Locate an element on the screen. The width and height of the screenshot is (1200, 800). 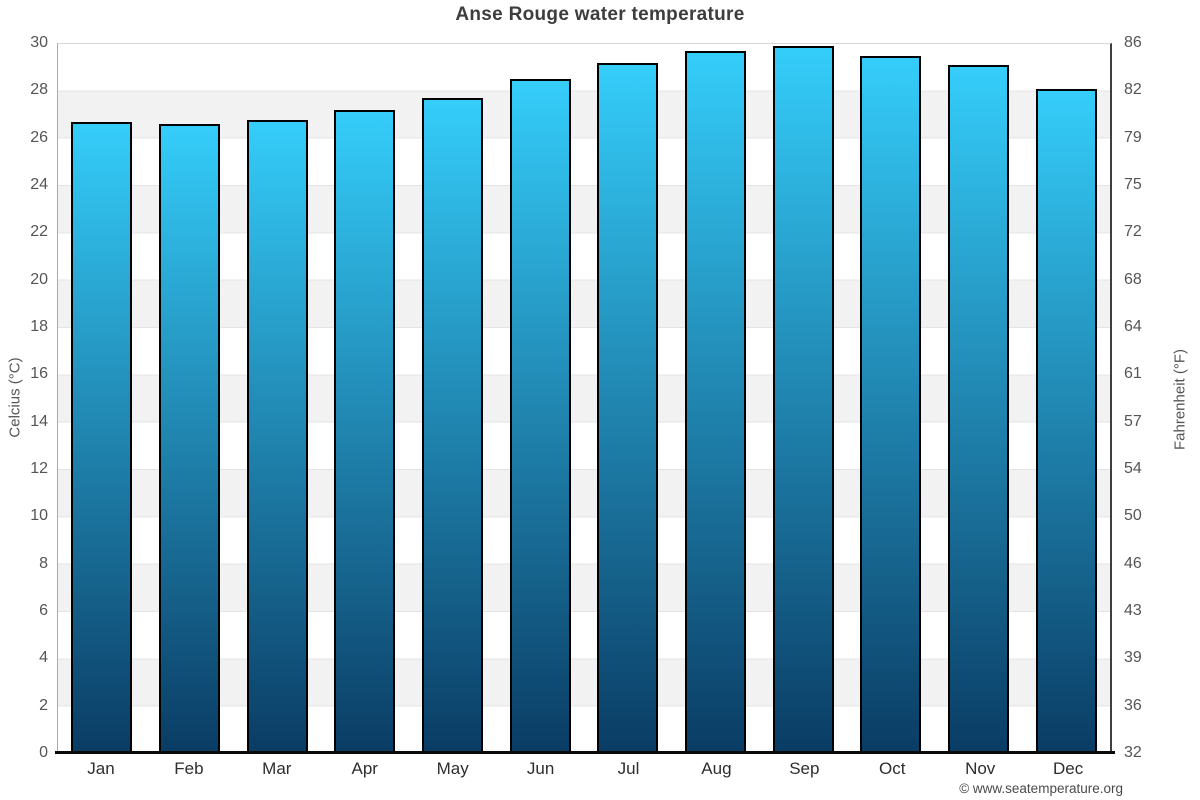
y-tick-celsius-0: 0 is located at coordinates (43, 752).